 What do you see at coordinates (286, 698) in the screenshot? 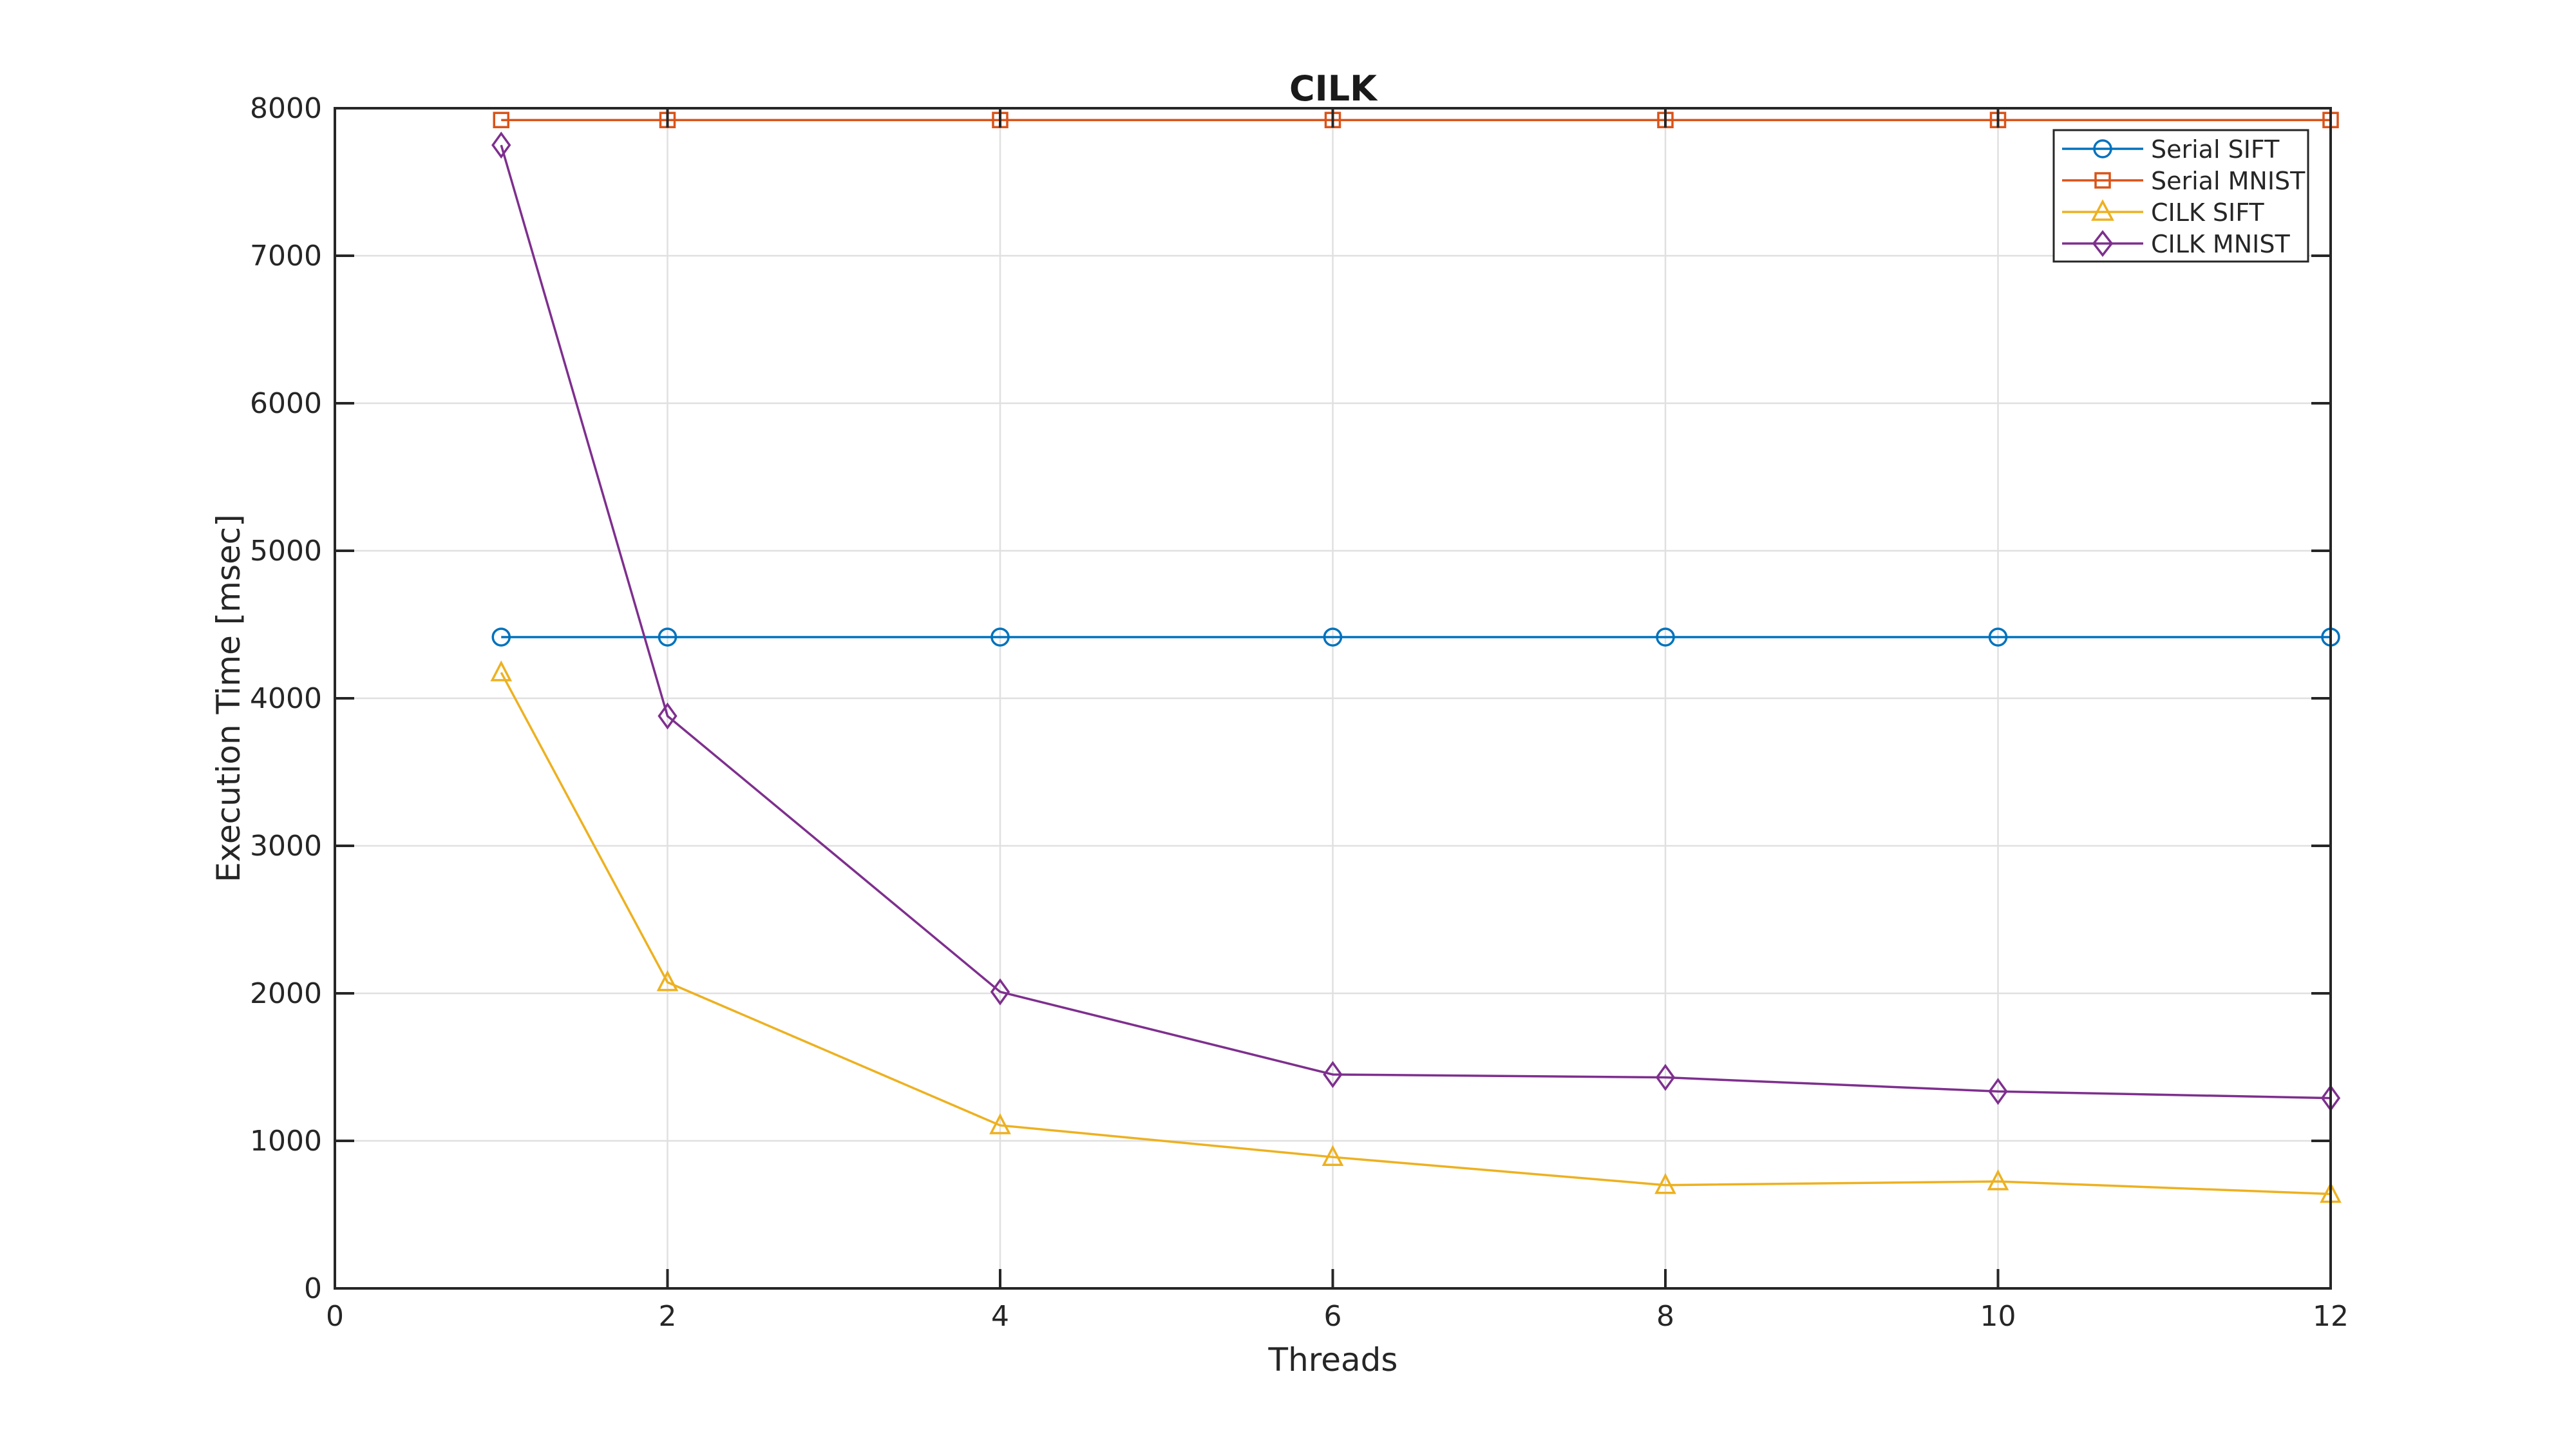
I see `y-tick-label: 4000` at bounding box center [286, 698].